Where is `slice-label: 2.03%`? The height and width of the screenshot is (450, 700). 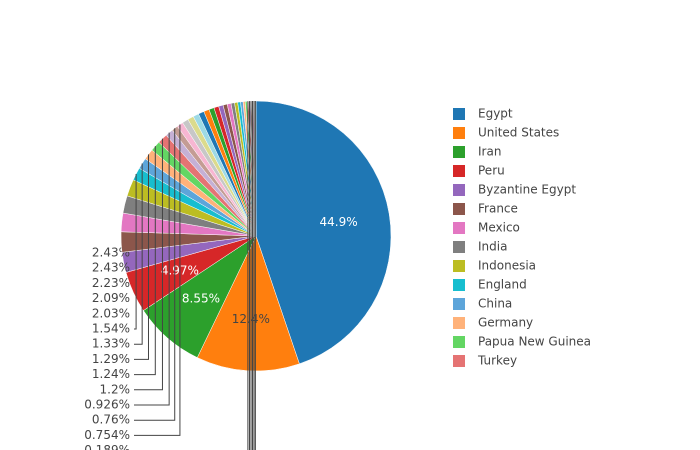
slice-label: 2.03% is located at coordinates (111, 313).